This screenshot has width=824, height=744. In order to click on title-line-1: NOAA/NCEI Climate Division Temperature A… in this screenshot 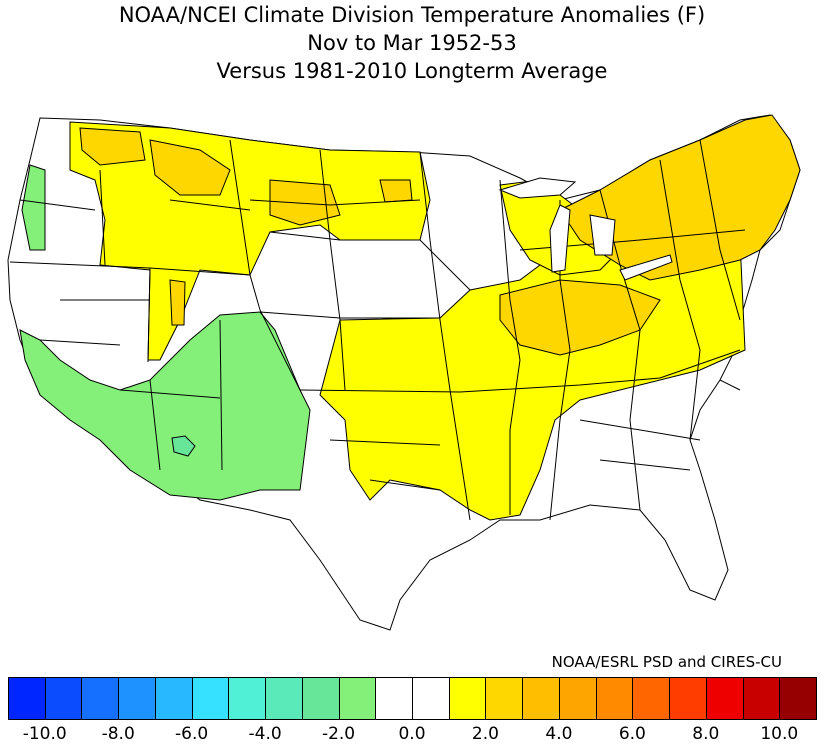, I will do `click(412, 15)`.